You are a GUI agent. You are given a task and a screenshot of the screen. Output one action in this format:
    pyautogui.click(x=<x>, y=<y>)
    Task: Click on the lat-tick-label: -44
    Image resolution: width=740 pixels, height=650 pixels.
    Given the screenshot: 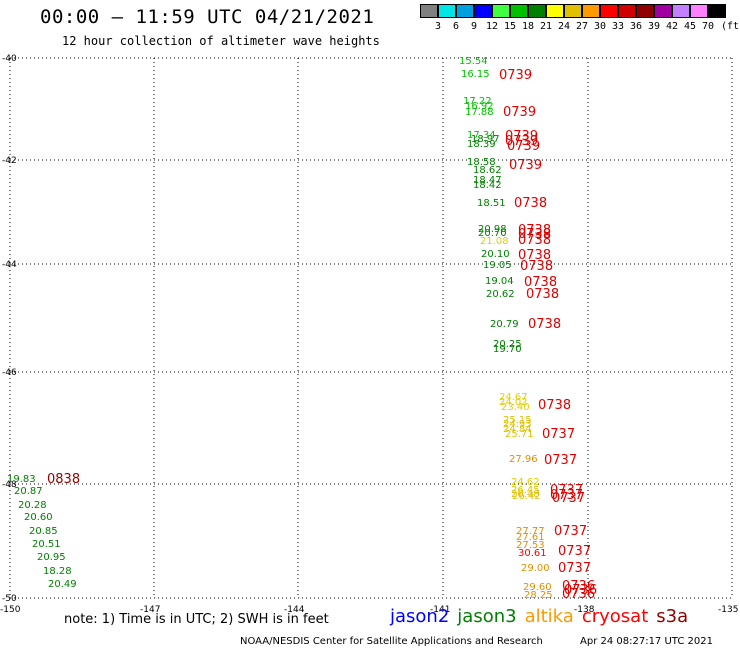 What is the action you would take?
    pyautogui.click(x=9, y=265)
    